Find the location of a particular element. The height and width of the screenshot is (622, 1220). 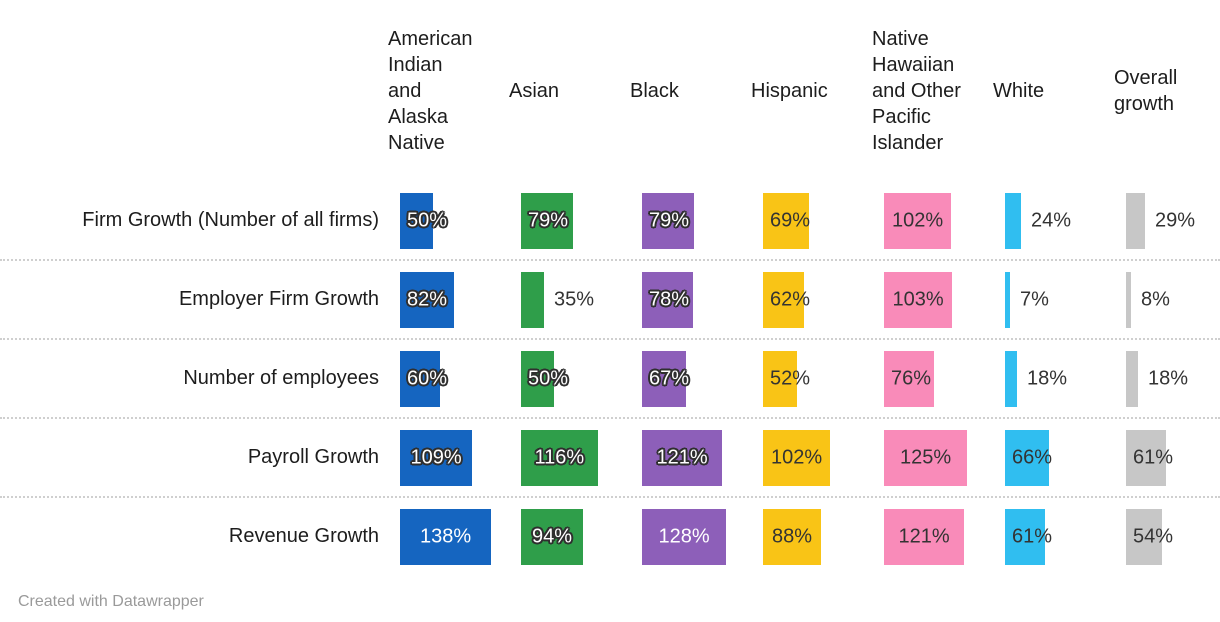

cell-american-indian-and-alaska-native: 82% is located at coordinates (448, 299).